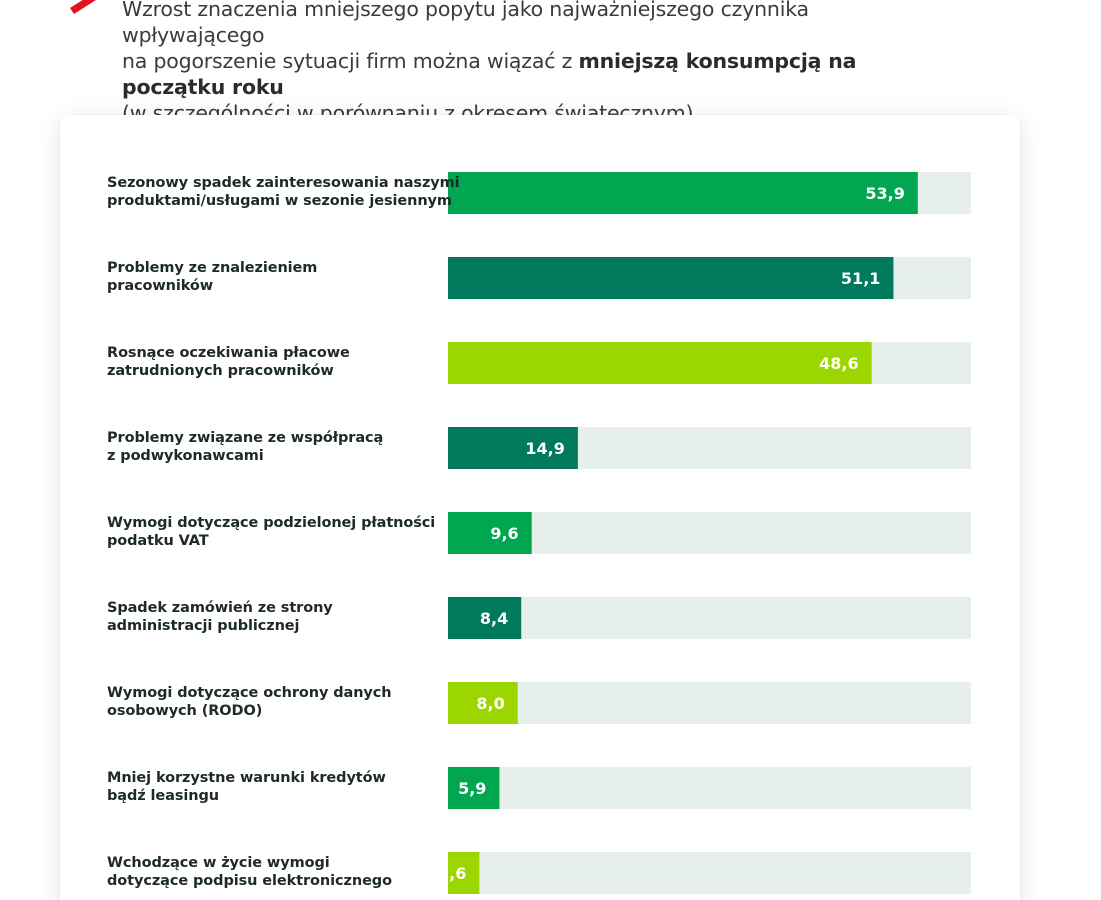  Describe the element at coordinates (489, 74) in the screenshot. I see `intro-line-2-bold: mniejszą konsumpcją na początku roku` at that location.